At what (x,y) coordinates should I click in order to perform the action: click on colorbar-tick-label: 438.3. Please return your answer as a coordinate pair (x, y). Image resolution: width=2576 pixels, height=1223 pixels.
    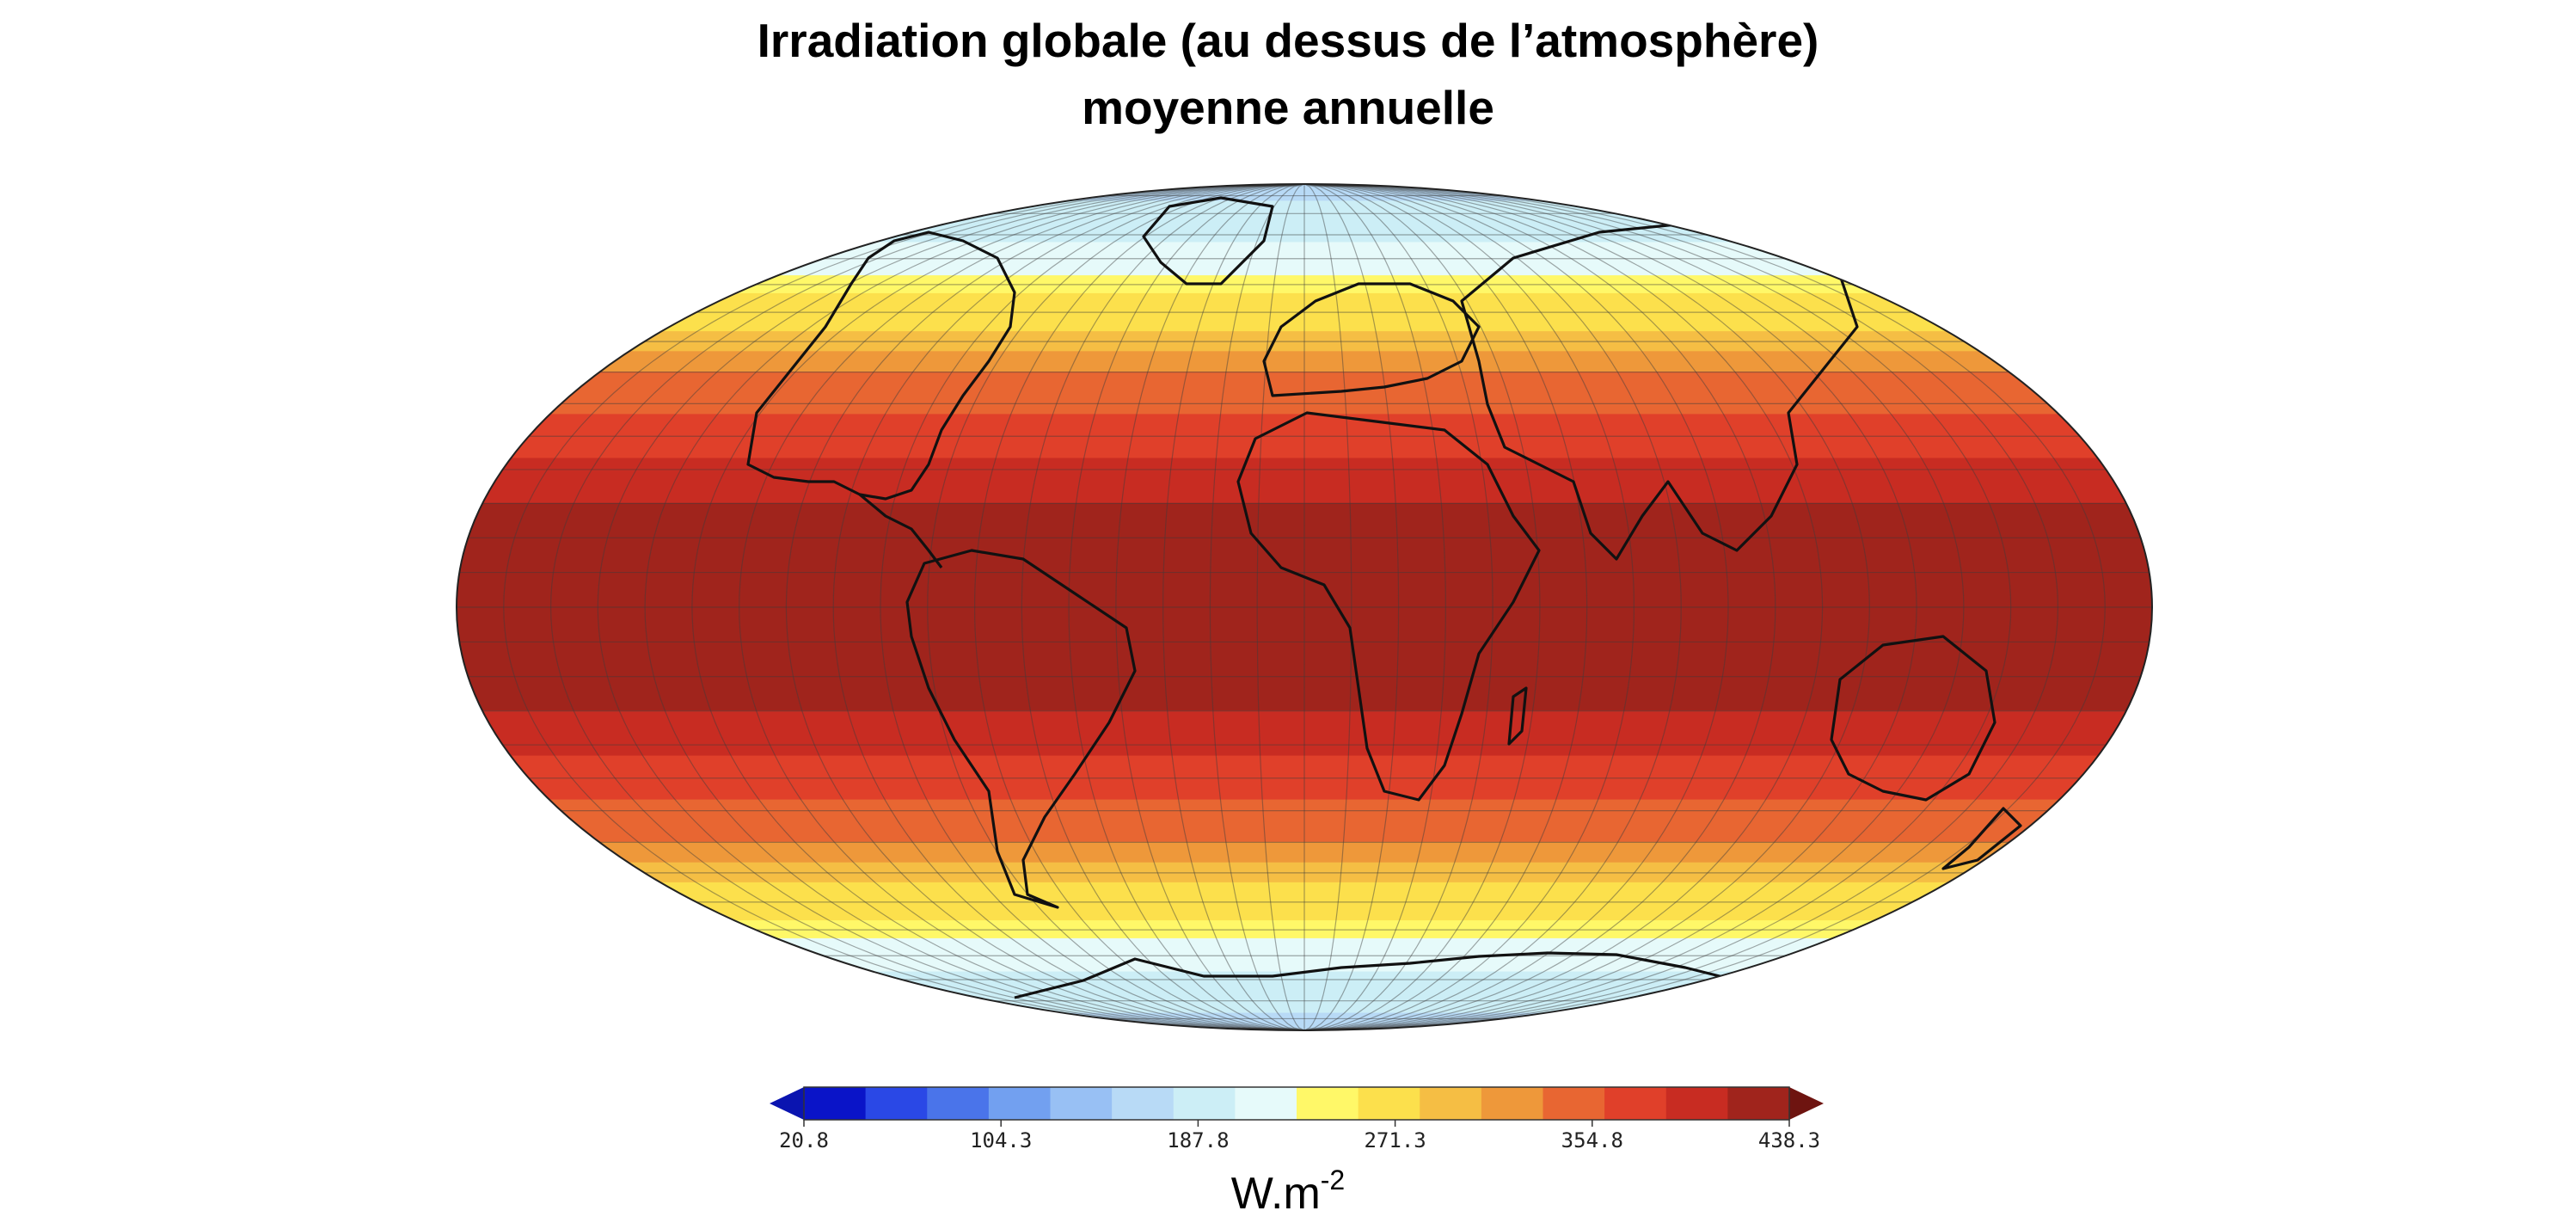
    Looking at the image, I should click on (1789, 1140).